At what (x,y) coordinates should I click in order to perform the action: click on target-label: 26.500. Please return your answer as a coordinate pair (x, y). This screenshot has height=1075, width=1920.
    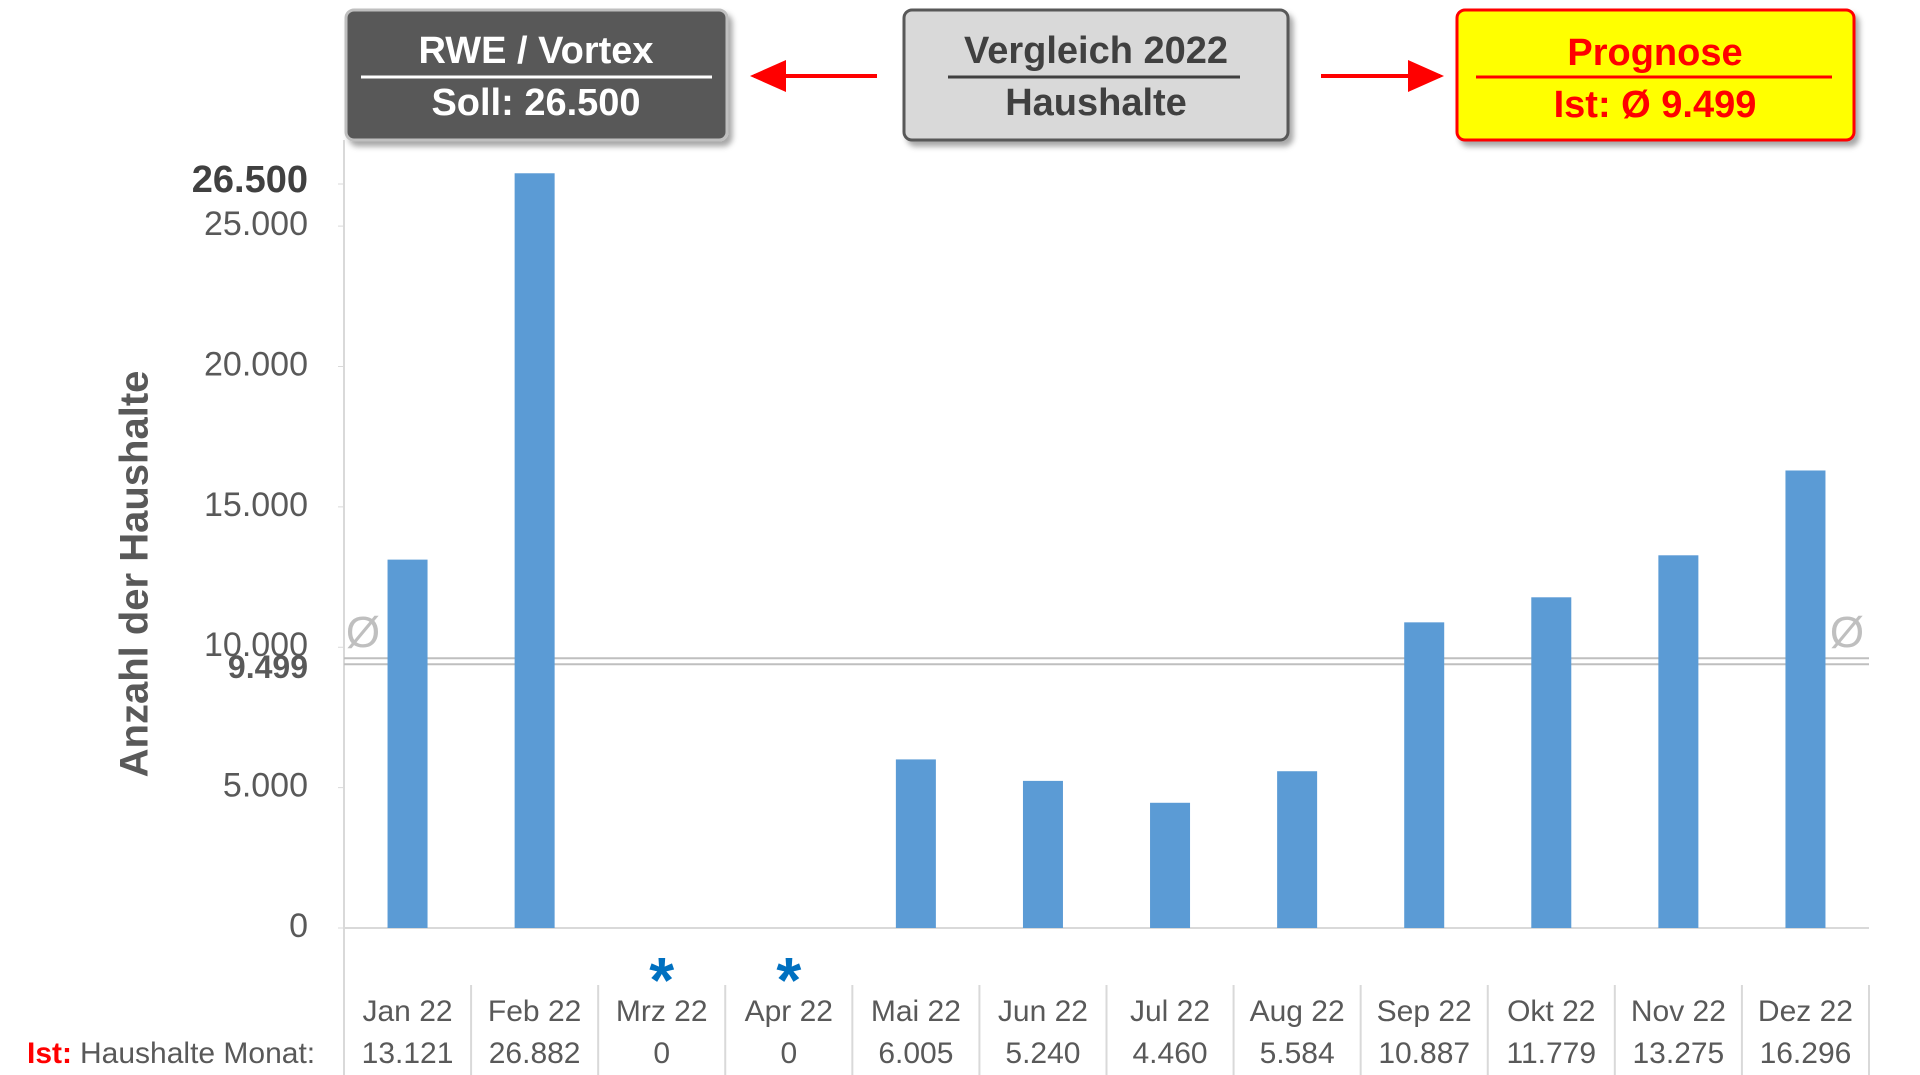
    Looking at the image, I should click on (250, 180).